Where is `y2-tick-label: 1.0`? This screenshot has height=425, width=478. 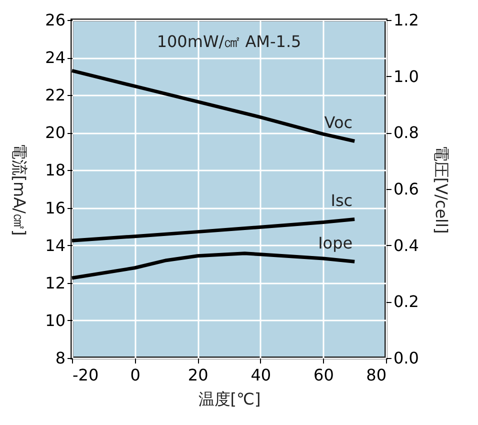 y2-tick-label: 1.0 is located at coordinates (406, 76).